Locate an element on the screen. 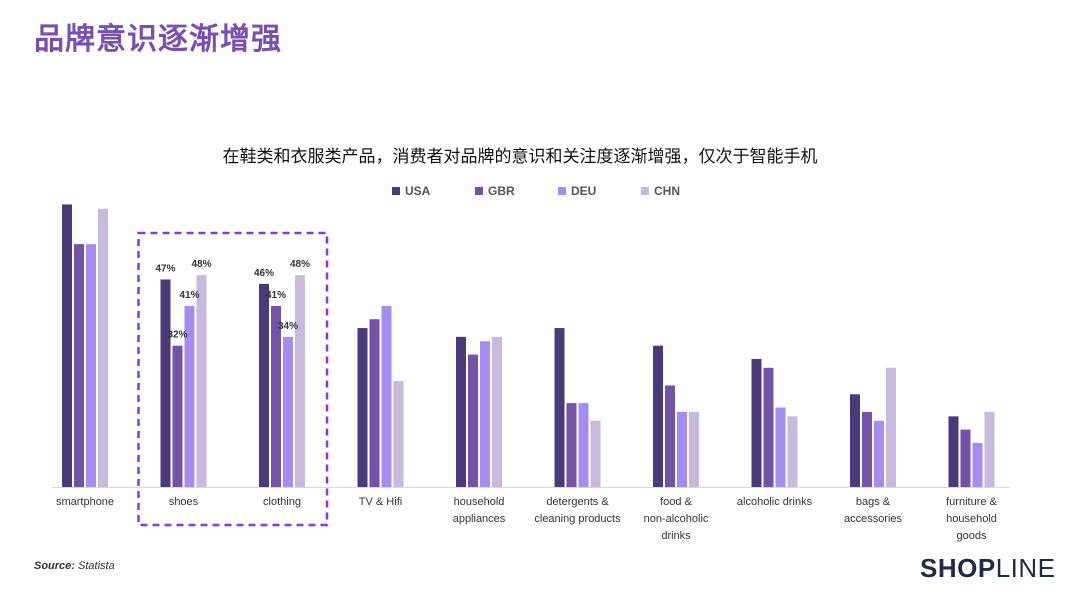 The height and width of the screenshot is (599, 1080). category-label-3: TV & Hifi is located at coordinates (380, 502).